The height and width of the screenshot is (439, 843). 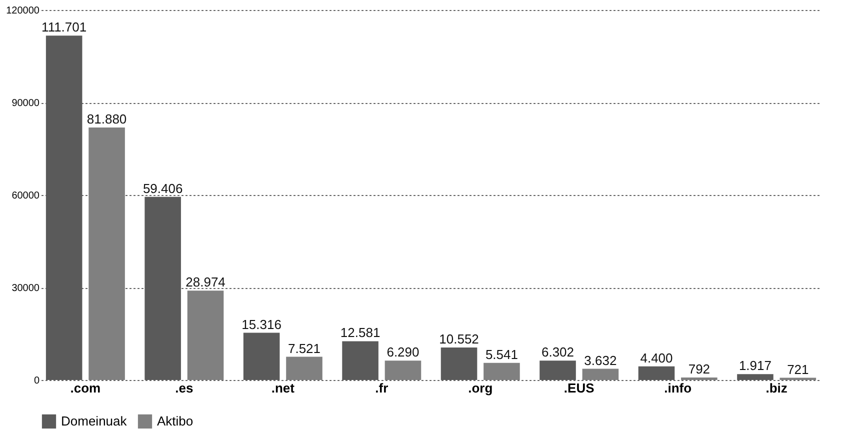 I want to click on x-tick-label: .fr, so click(x=381, y=388).